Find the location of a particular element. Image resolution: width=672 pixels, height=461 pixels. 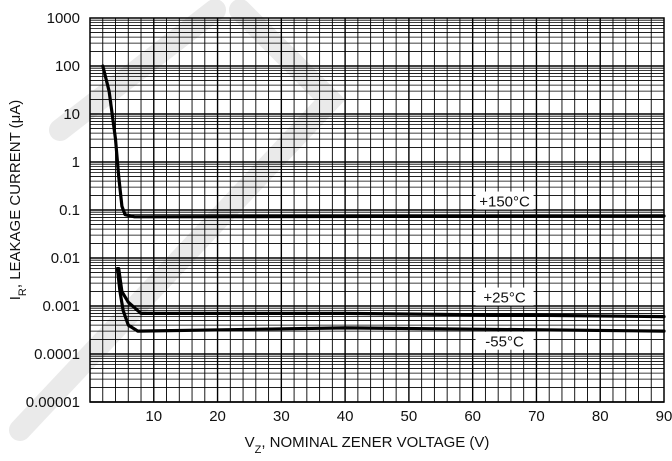

curve-labels: +150°C +25°C -55°C is located at coordinates (504, 271).